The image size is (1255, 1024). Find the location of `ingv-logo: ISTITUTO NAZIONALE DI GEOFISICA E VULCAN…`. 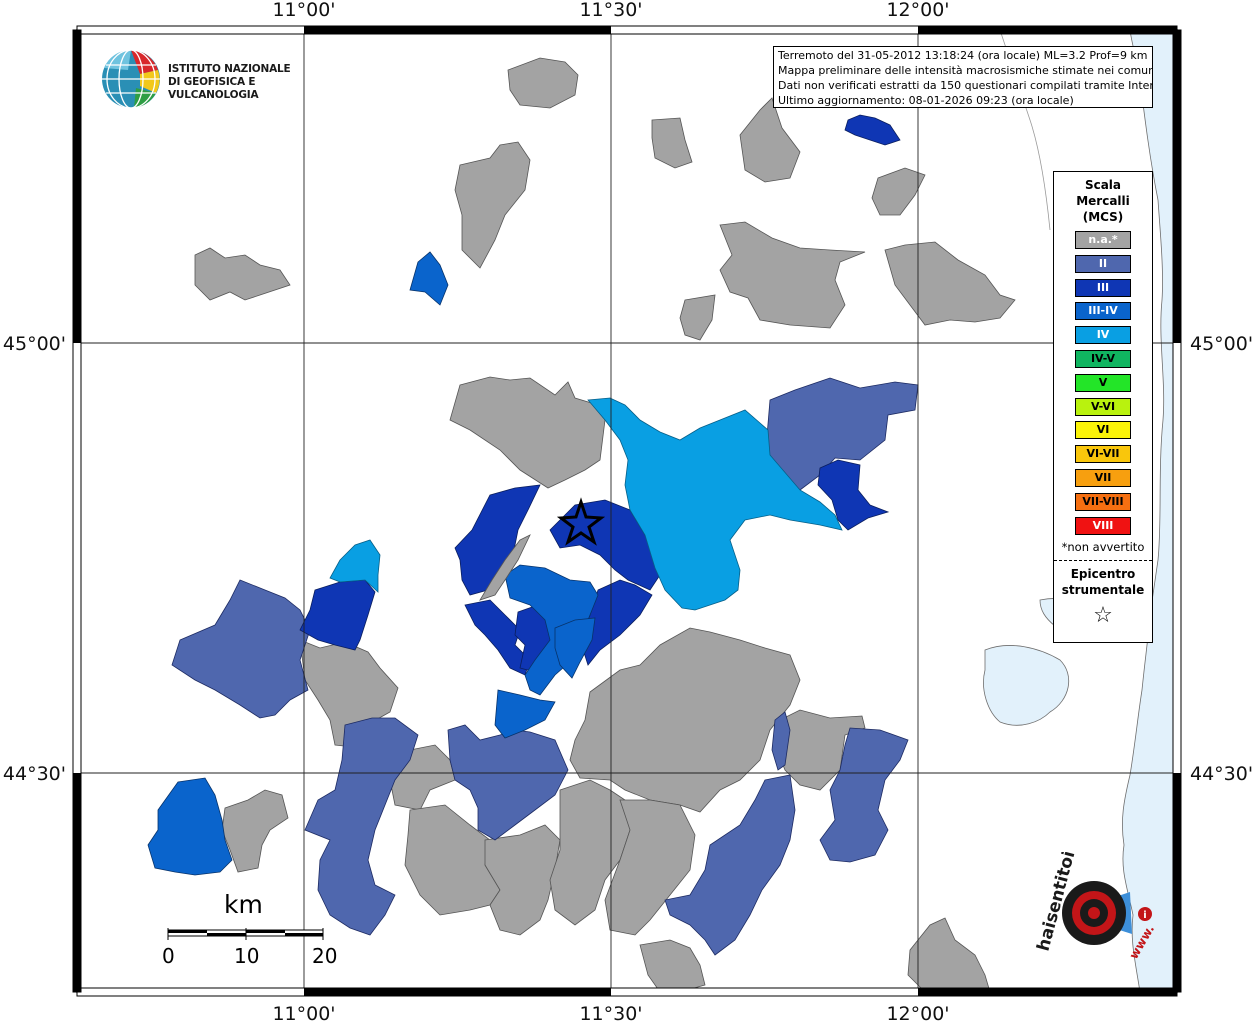

ingv-logo: ISTITUTO NAZIONALE DI GEOFISICA E VULCAN… is located at coordinates (207, 78).